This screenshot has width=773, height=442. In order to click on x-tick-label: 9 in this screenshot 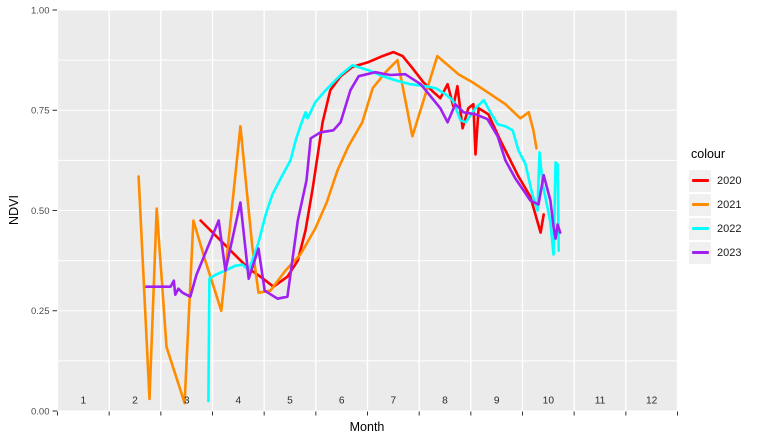, I will do `click(497, 401)`.